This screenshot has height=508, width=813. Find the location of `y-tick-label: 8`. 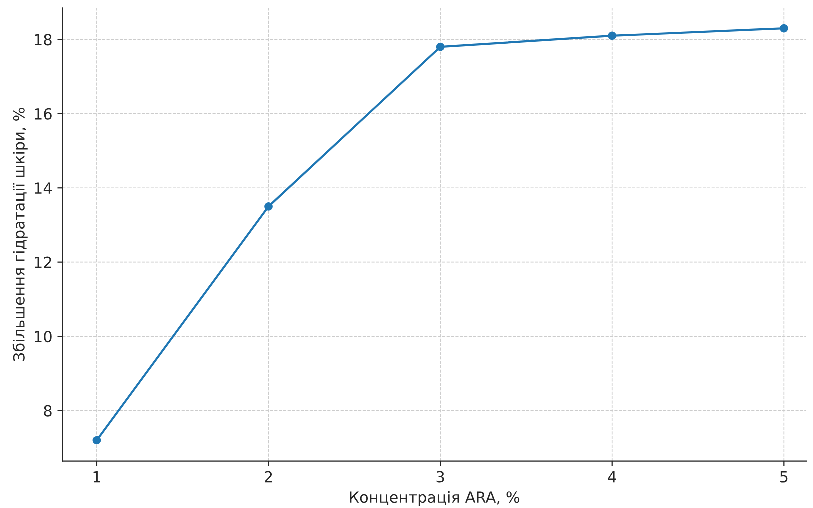

y-tick-label: 8 is located at coordinates (48, 411).